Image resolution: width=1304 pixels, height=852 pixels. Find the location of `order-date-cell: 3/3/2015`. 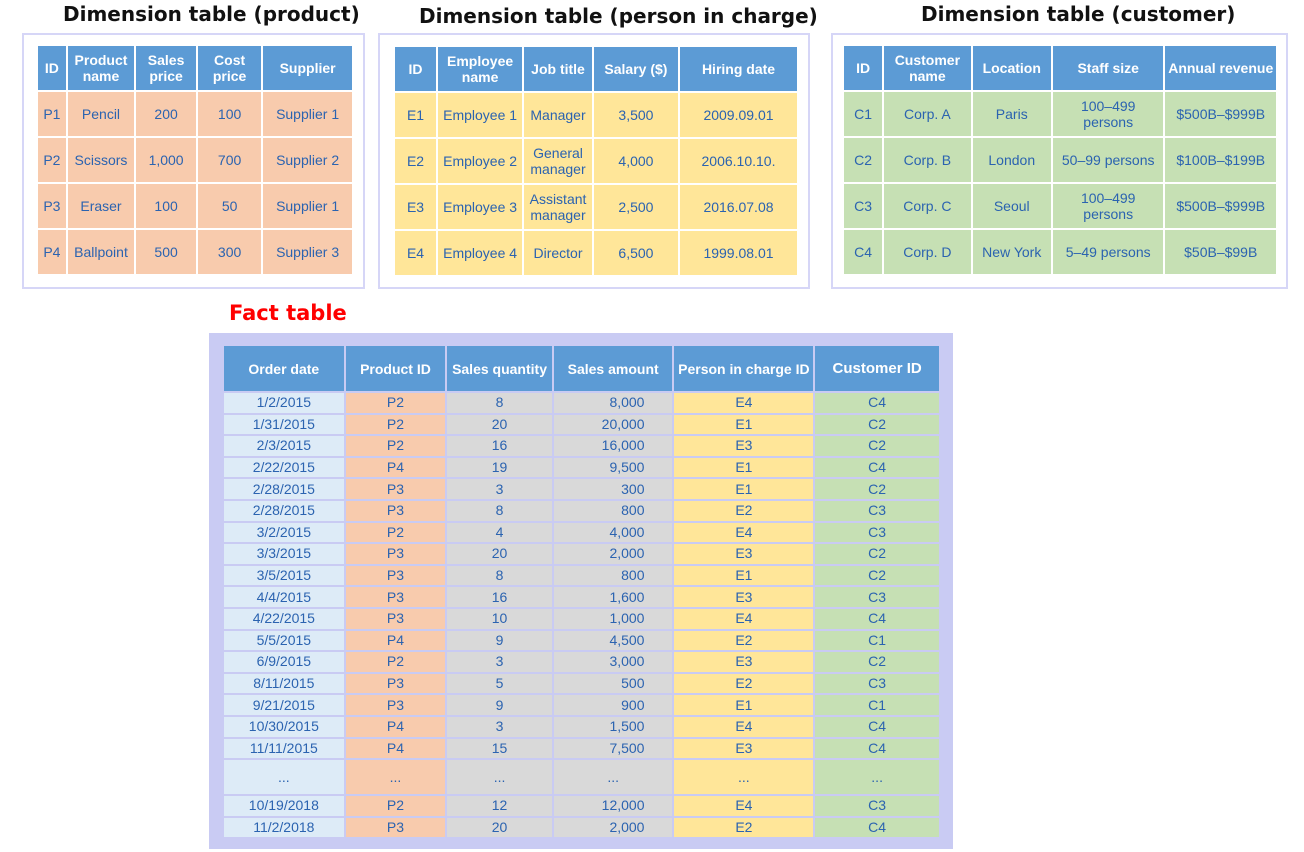

order-date-cell: 3/3/2015 is located at coordinates (284, 554).